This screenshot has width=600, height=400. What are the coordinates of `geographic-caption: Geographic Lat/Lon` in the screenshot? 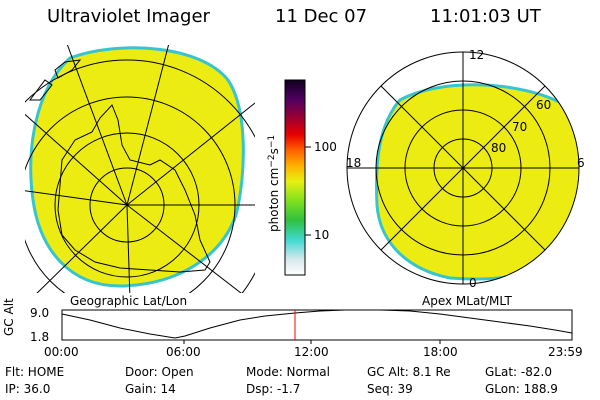 It's located at (129, 301).